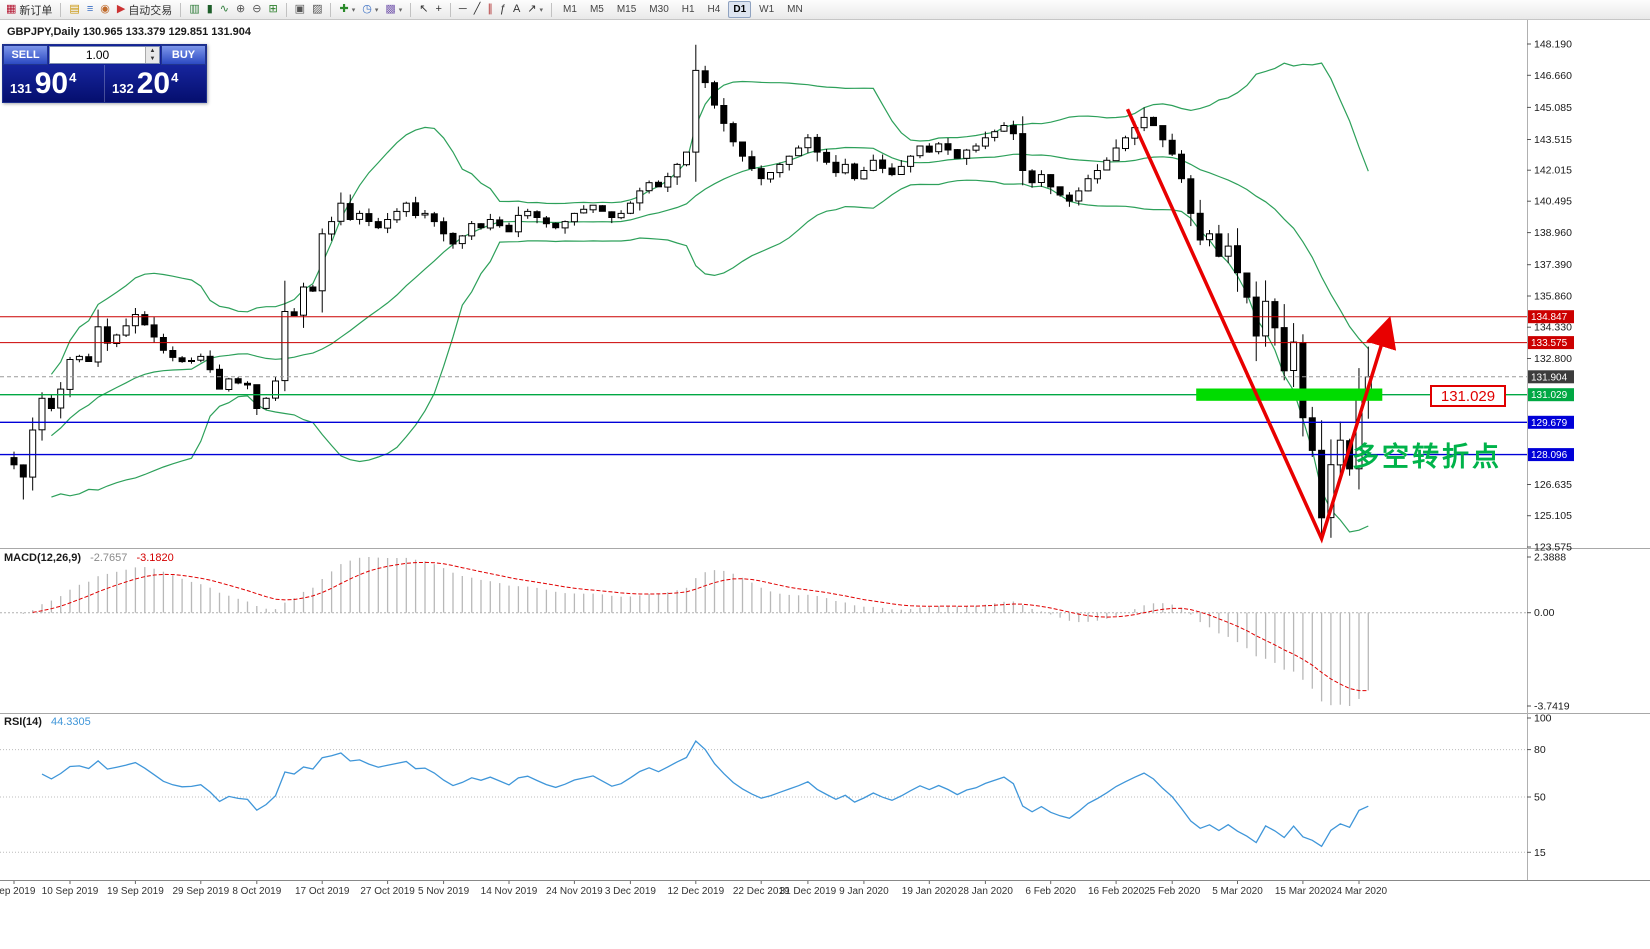 The width and height of the screenshot is (1650, 949). What do you see at coordinates (1116, 891) in the screenshot?
I see `time-tick-label: 16 Feb 2020` at bounding box center [1116, 891].